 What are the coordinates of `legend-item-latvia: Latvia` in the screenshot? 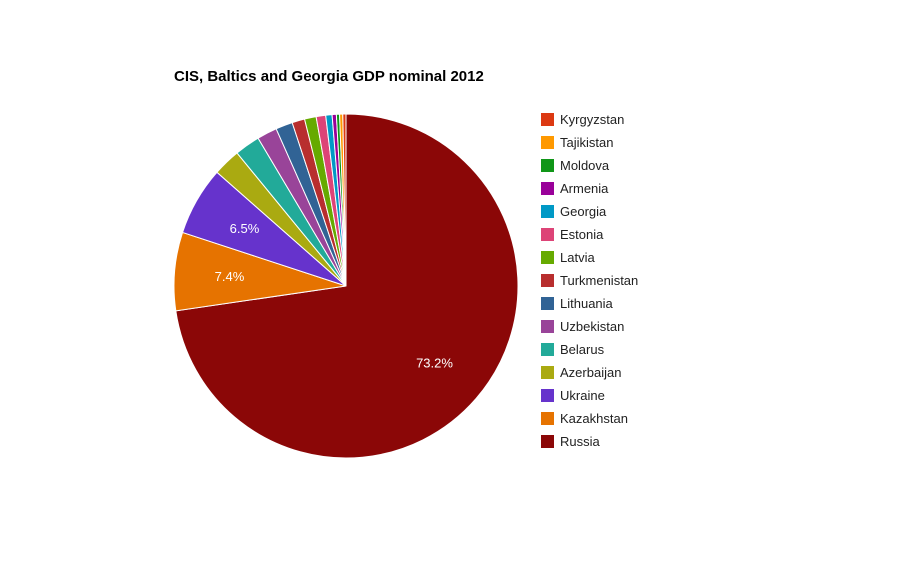 It's located at (589, 257).